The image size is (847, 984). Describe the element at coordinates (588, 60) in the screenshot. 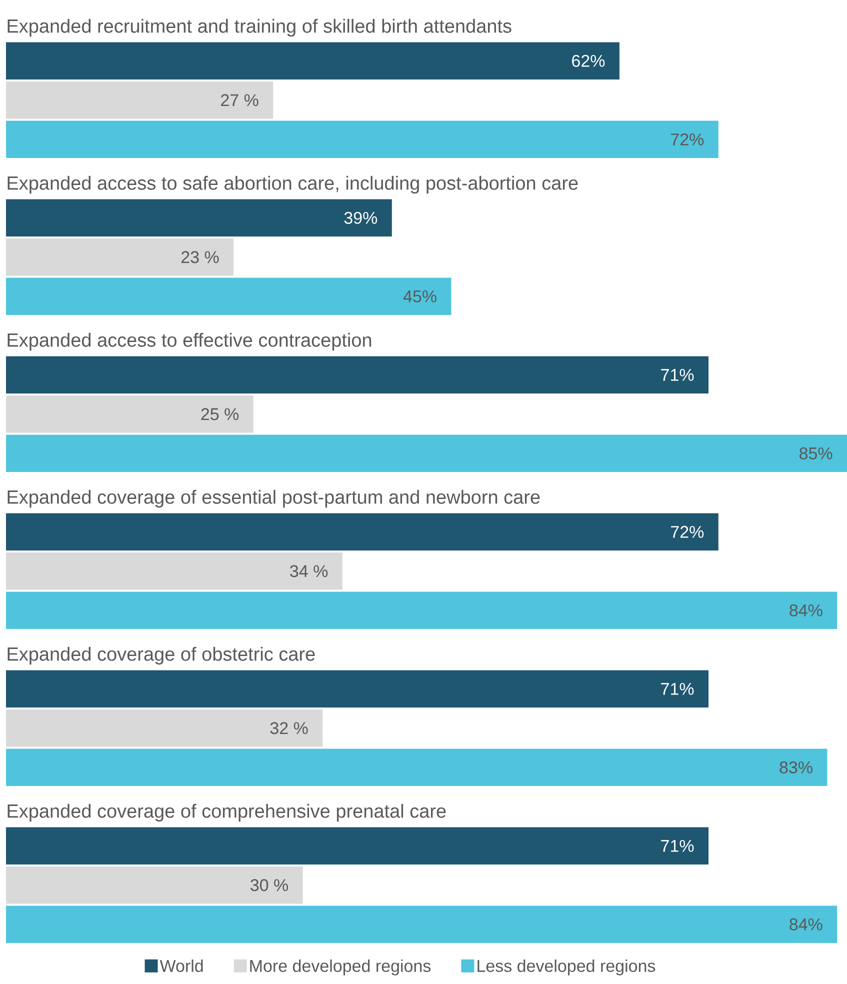

I see `data-label: 62%` at that location.